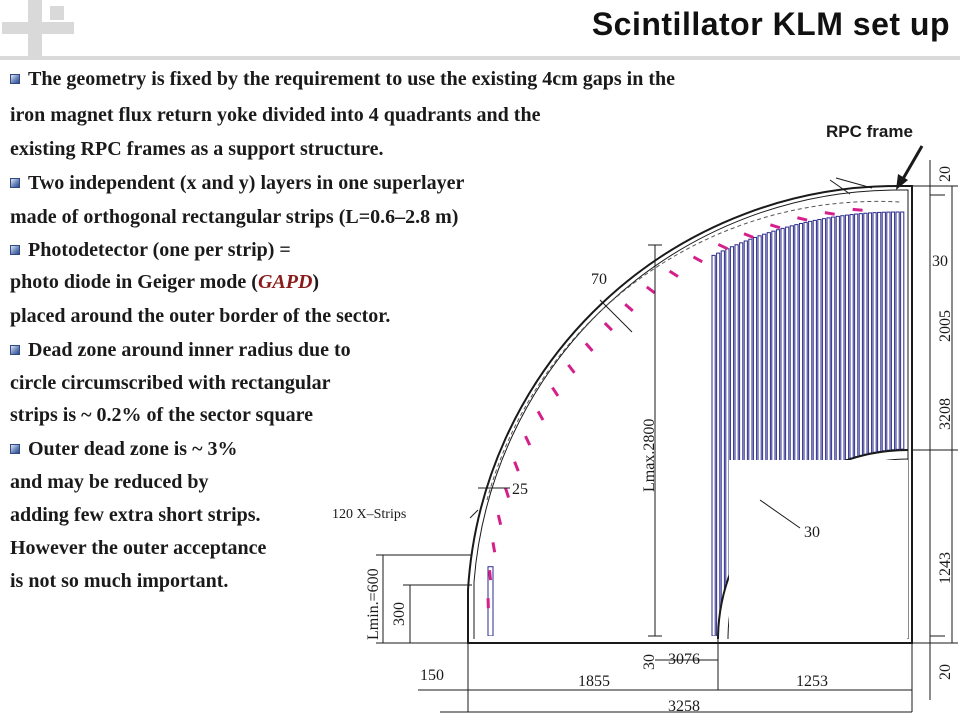 The width and height of the screenshot is (960, 720). Describe the element at coordinates (119, 581) in the screenshot. I see `bullet-5-line-5: is not so much important.` at that location.